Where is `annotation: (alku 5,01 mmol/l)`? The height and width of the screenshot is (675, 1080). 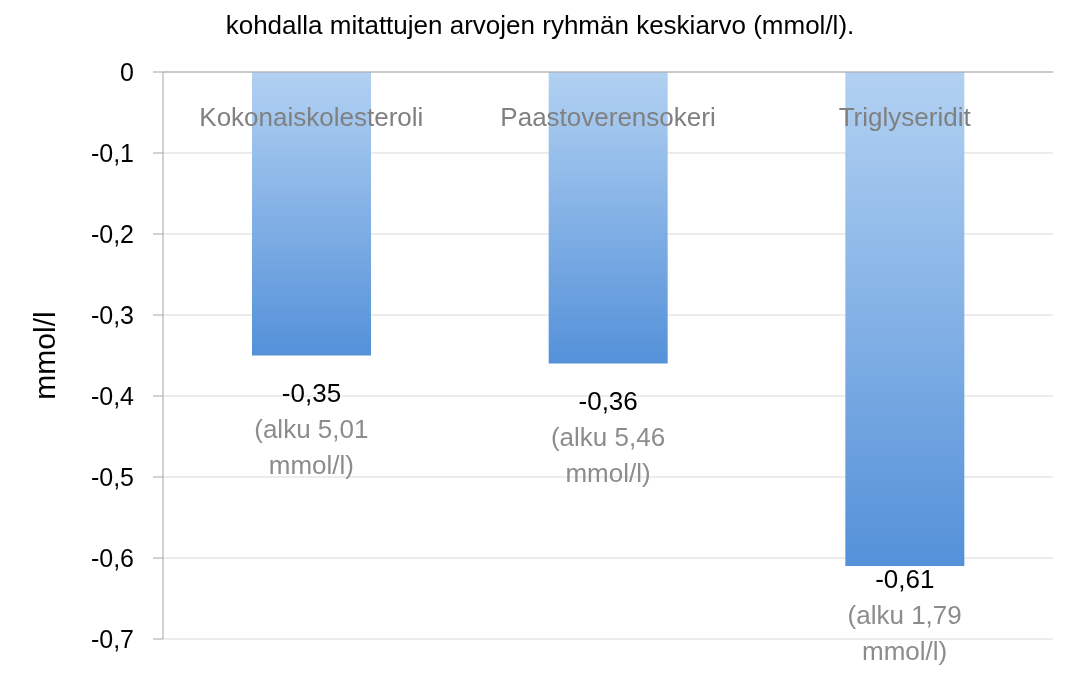
annotation: (alku 5,01 mmol/l) is located at coordinates (311, 446).